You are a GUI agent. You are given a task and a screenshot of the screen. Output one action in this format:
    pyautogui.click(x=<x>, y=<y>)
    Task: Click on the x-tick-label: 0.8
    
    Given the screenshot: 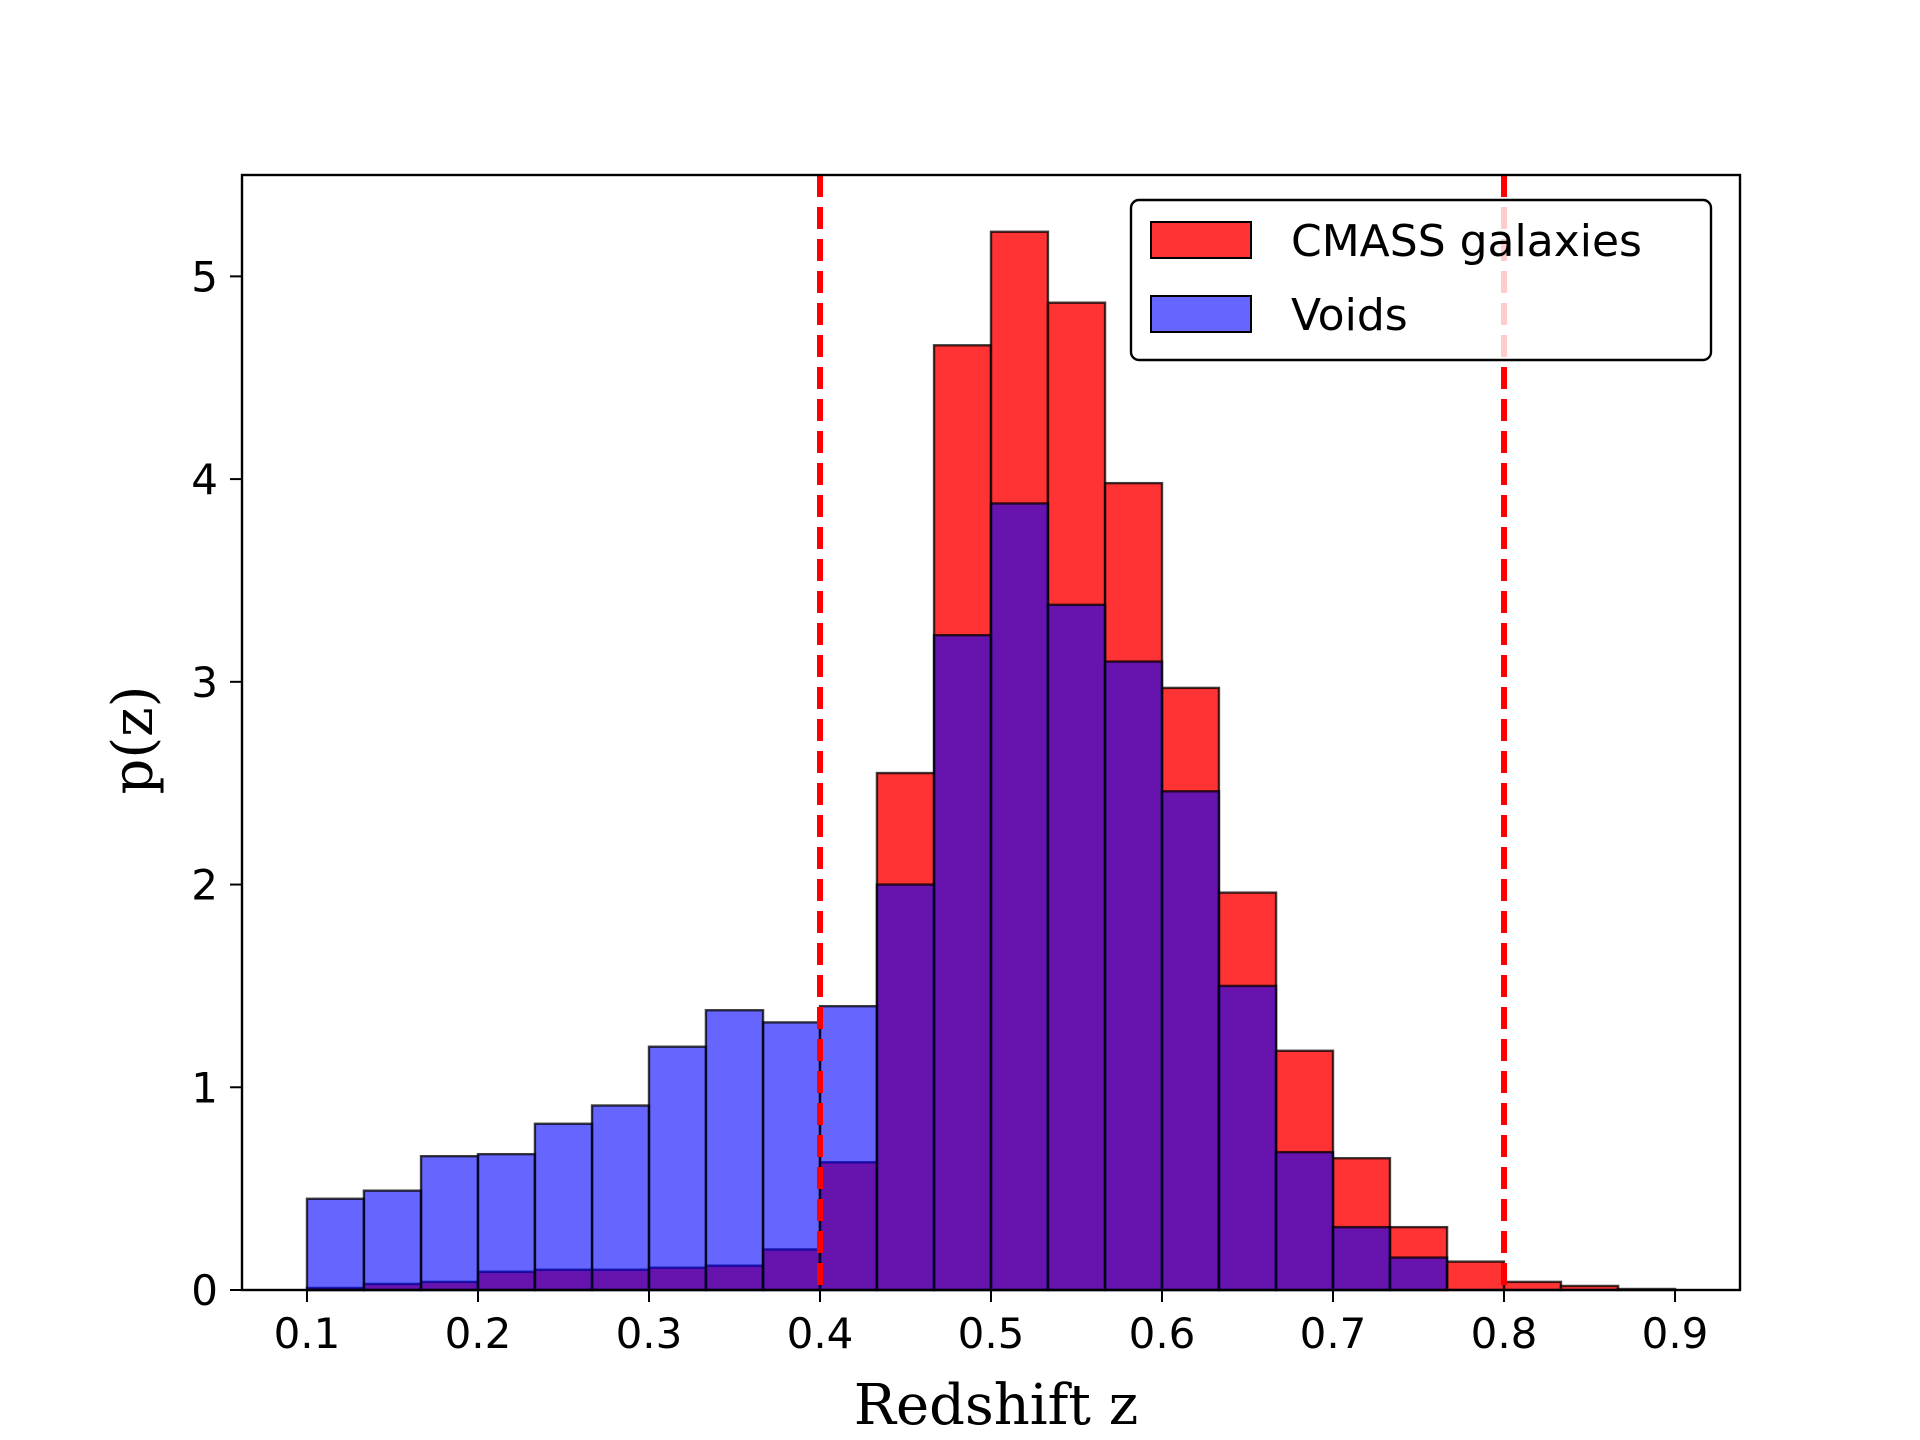 What is the action you would take?
    pyautogui.click(x=1504, y=1333)
    